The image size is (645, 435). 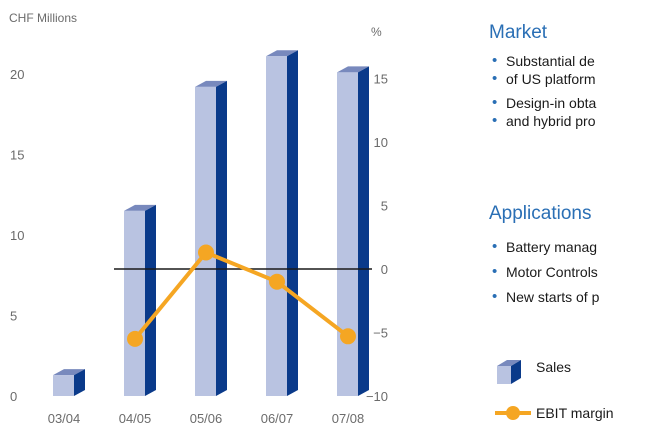 What do you see at coordinates (277, 418) in the screenshot?
I see `x-axis-tick-label: 06/07` at bounding box center [277, 418].